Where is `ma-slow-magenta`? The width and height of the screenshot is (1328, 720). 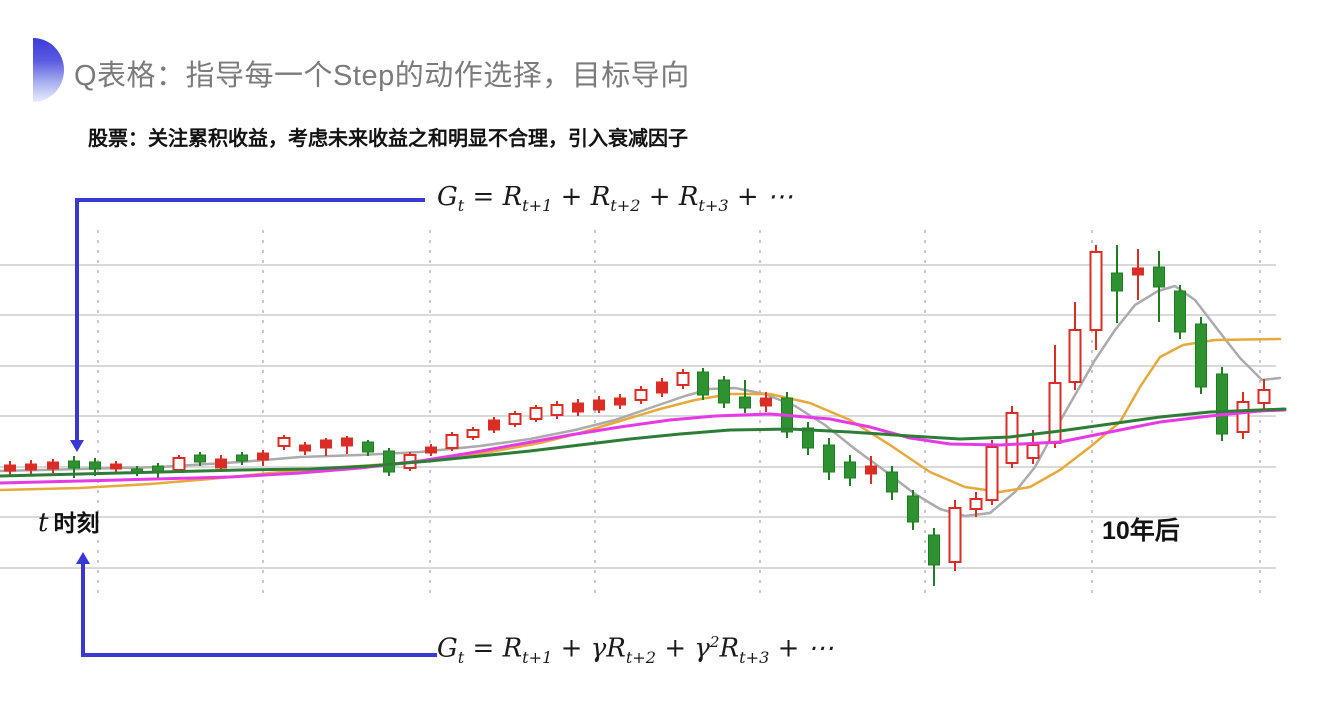 ma-slow-magenta is located at coordinates (643, 446).